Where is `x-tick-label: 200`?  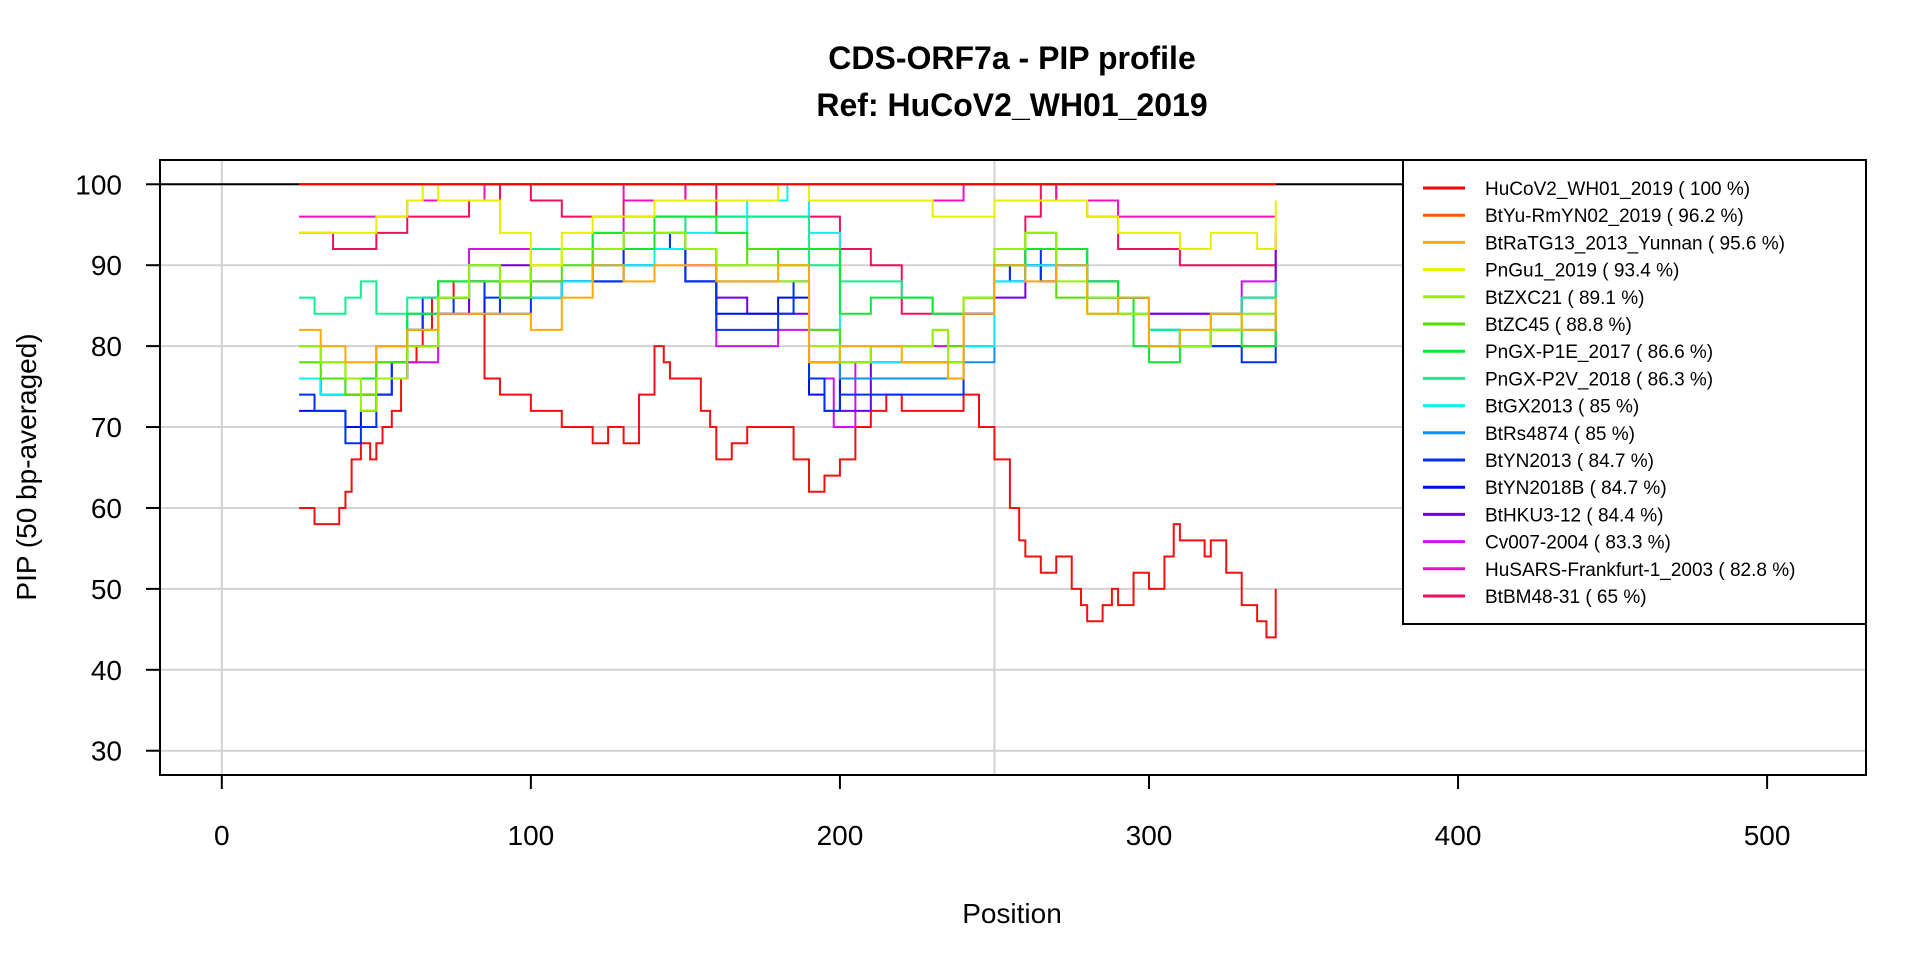 x-tick-label: 200 is located at coordinates (840, 835).